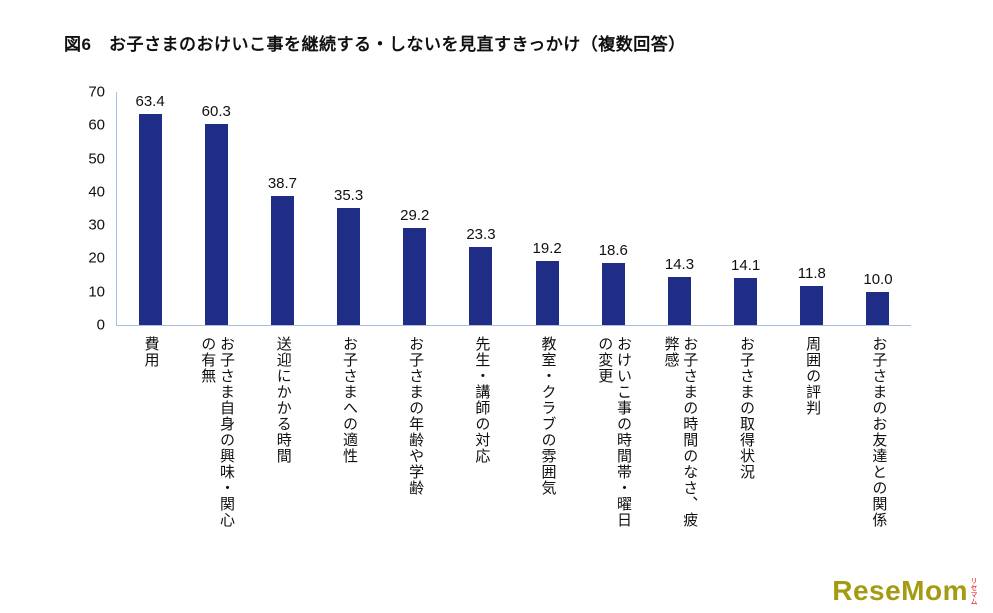 This screenshot has width=993, height=613. I want to click on bar-column: 63.4, so click(150, 208).